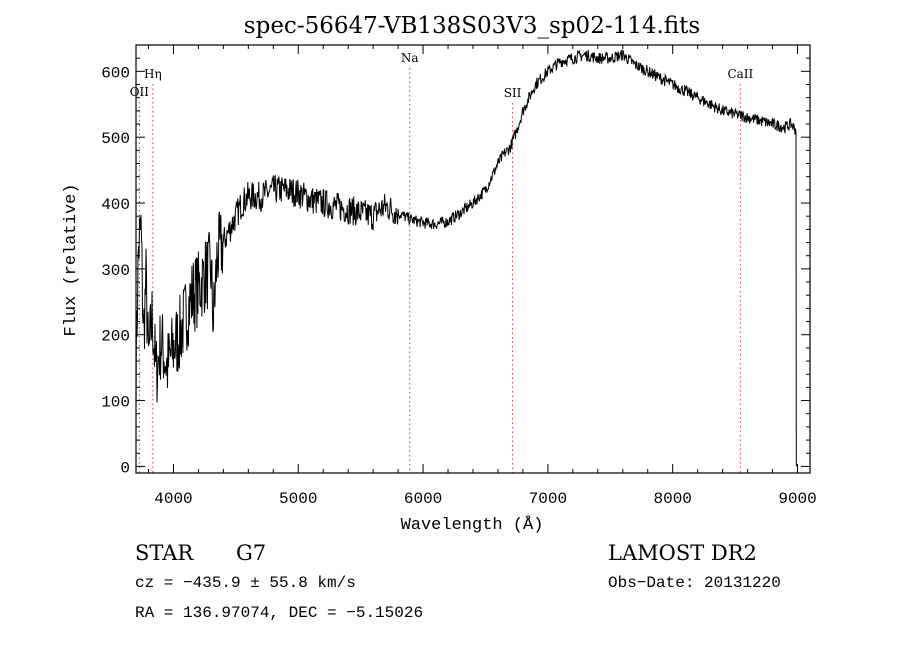 The height and width of the screenshot is (650, 900). Describe the element at coordinates (251, 553) in the screenshot. I see `object-subclass: G7` at that location.